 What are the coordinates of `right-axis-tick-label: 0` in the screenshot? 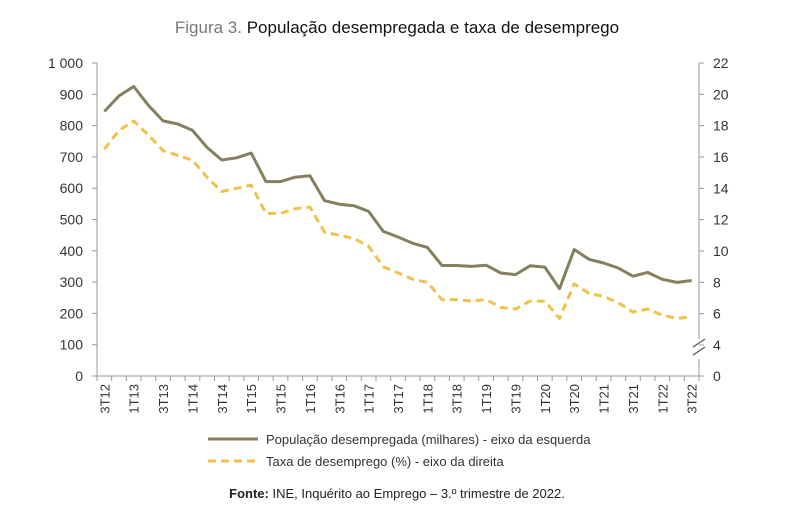 It's located at (717, 376).